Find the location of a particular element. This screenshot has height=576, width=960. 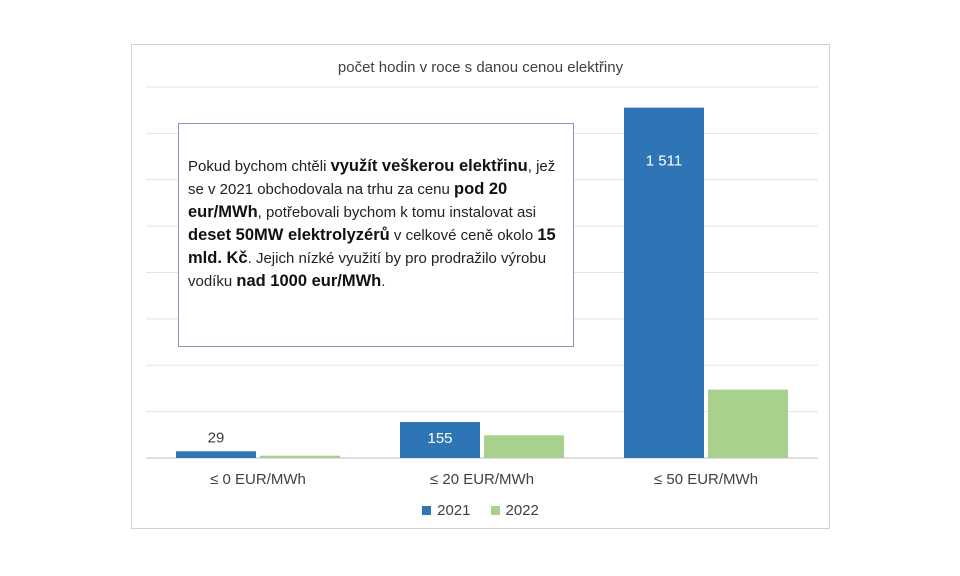

annotation-bold-text: 15 mld. Kč is located at coordinates (372, 246).